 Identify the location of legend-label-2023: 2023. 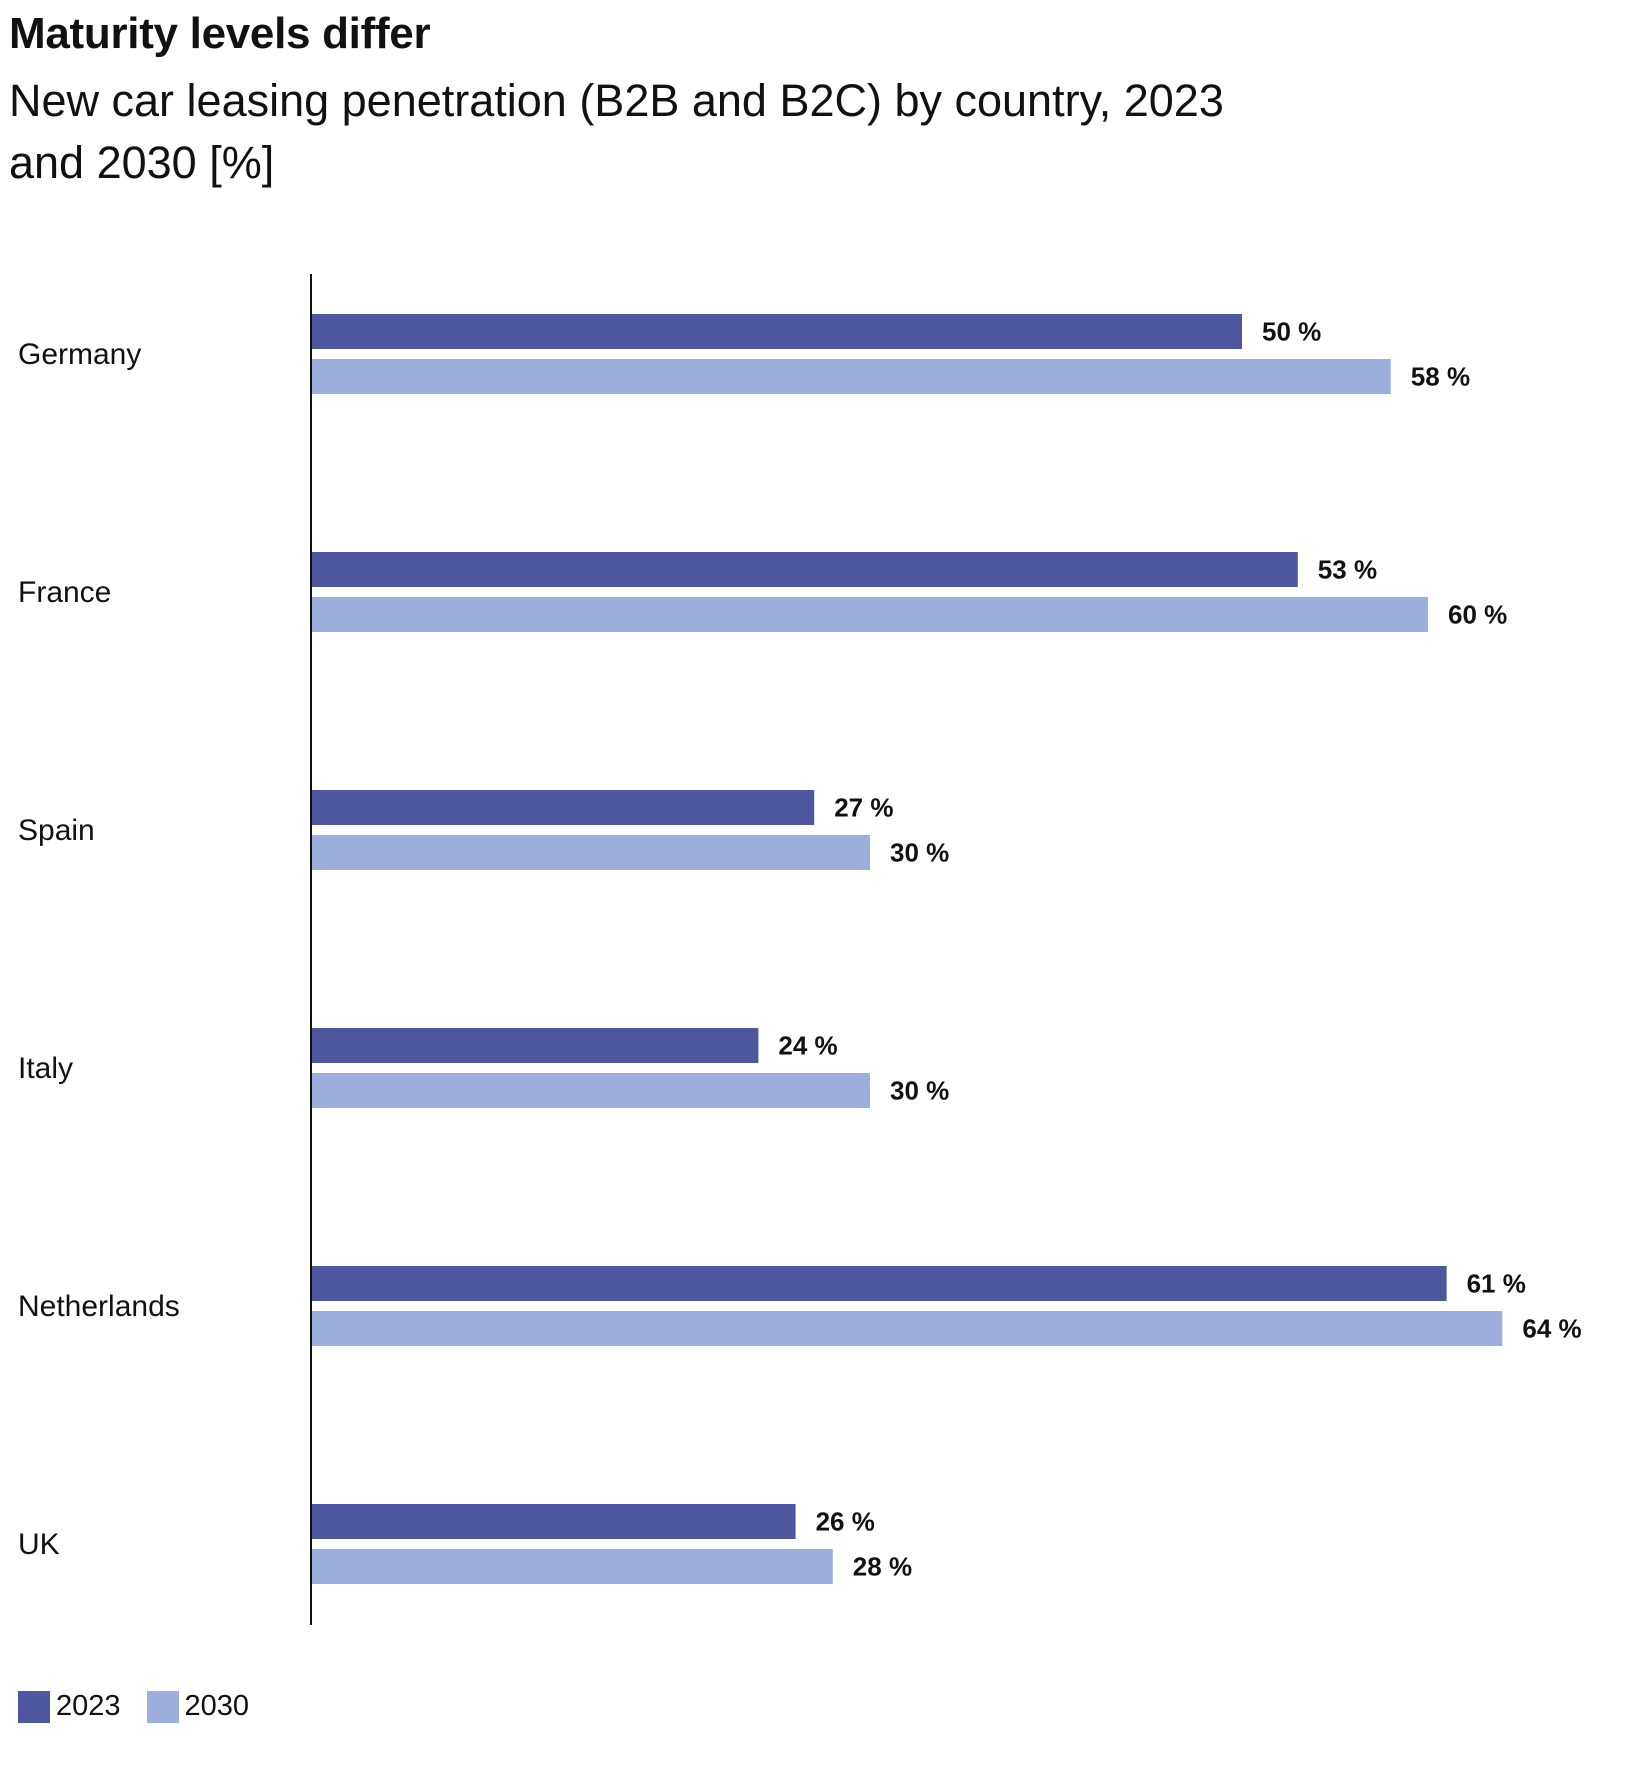
(88, 1706).